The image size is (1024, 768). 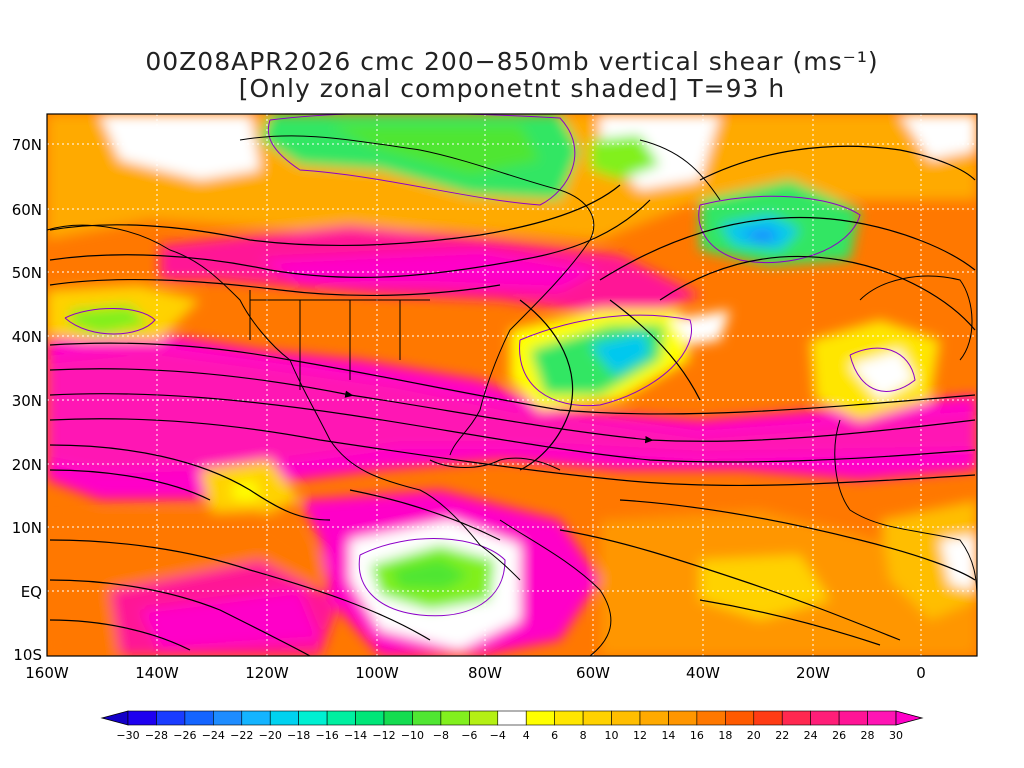 What do you see at coordinates (377, 673) in the screenshot?
I see `lon-label: 100W` at bounding box center [377, 673].